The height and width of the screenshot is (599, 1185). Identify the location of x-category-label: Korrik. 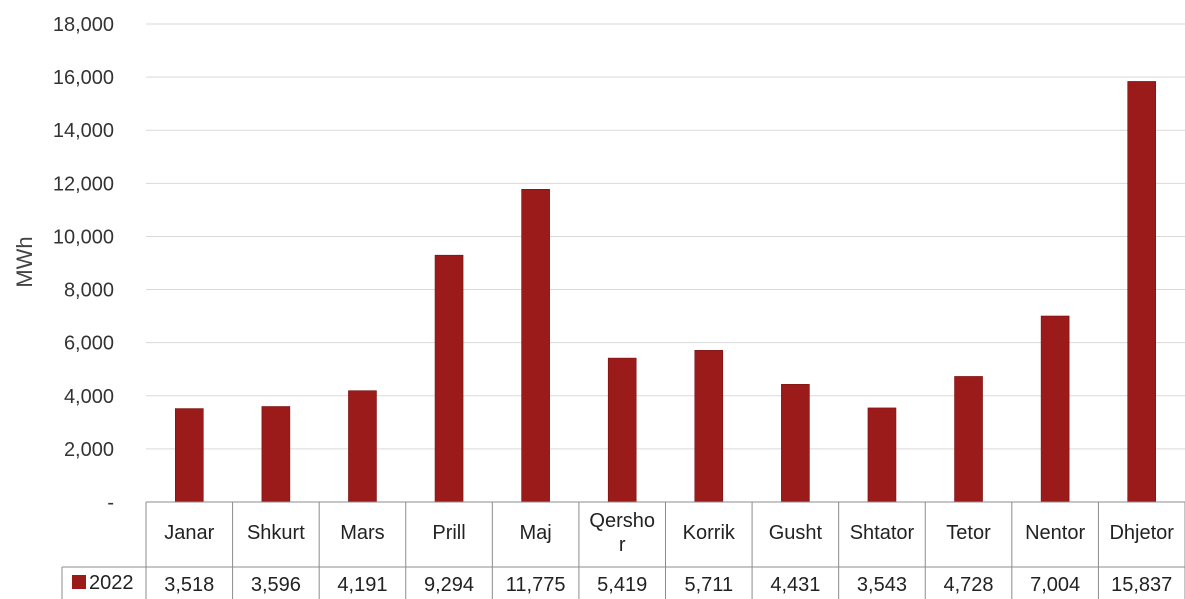
(709, 533).